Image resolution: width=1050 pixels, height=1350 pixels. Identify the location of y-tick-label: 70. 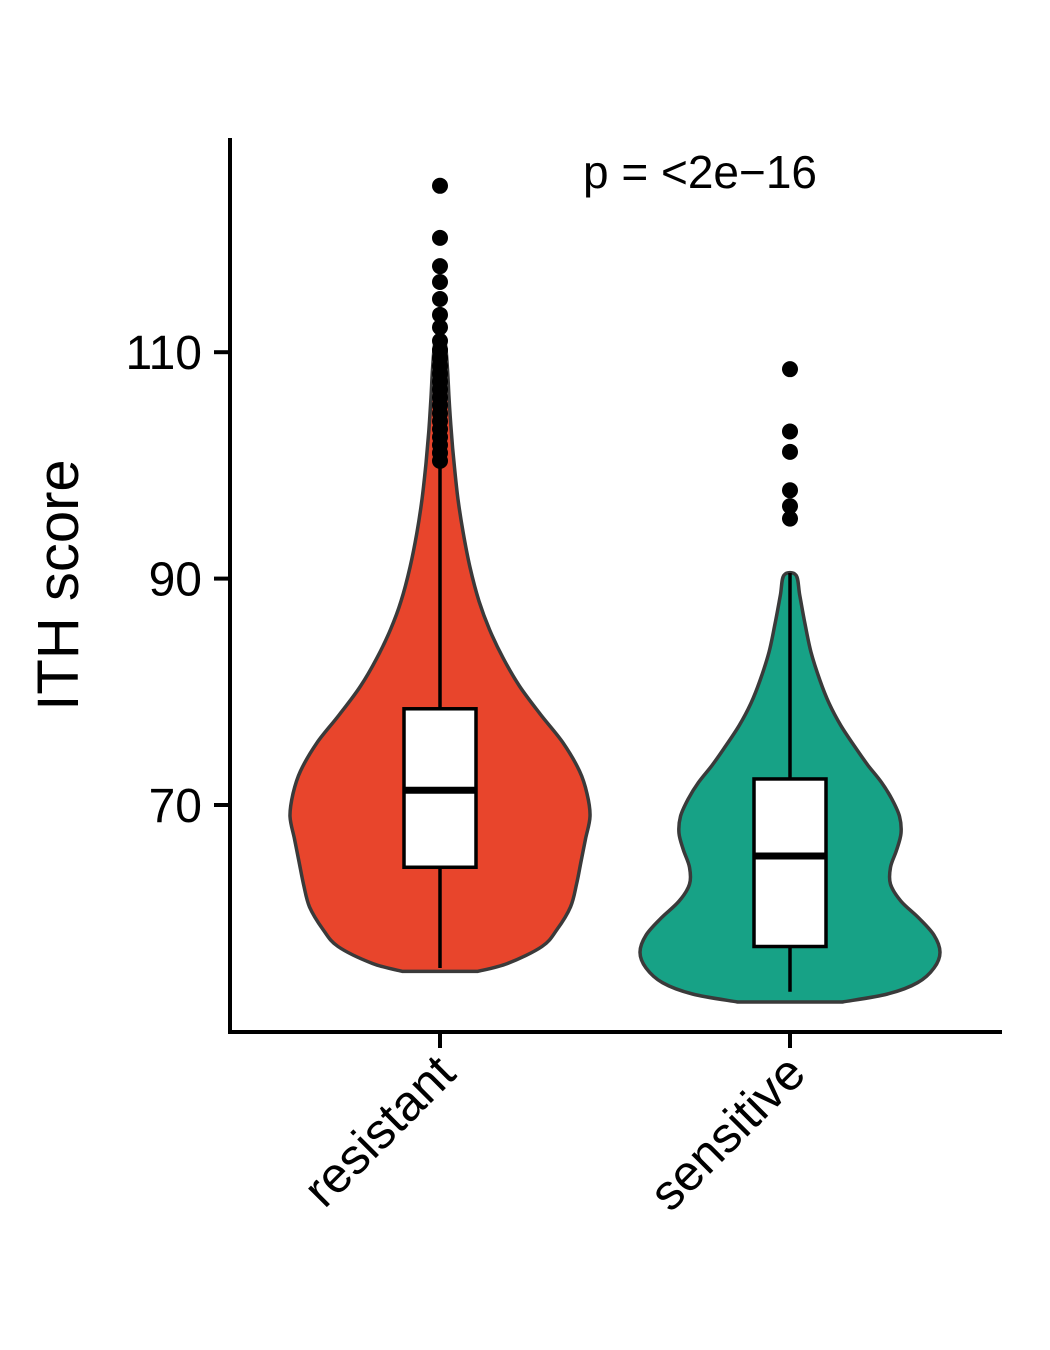
(175, 806).